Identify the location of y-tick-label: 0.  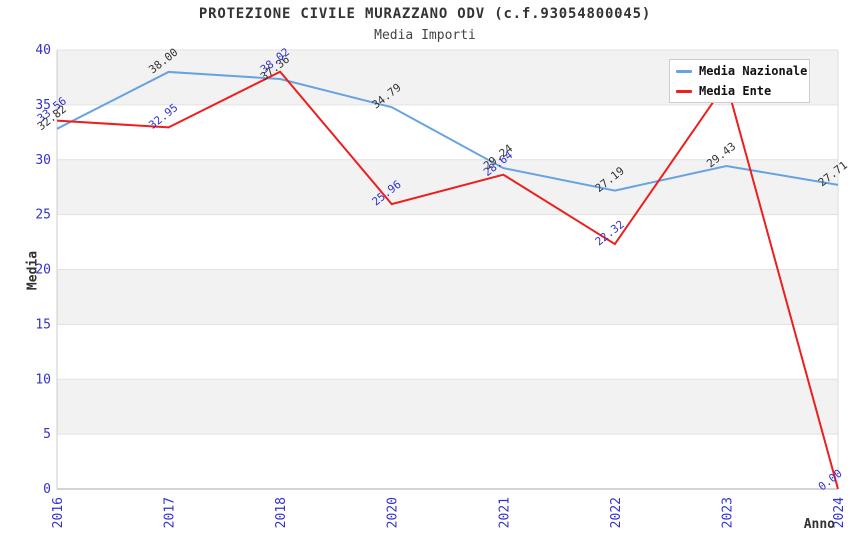
(47, 489).